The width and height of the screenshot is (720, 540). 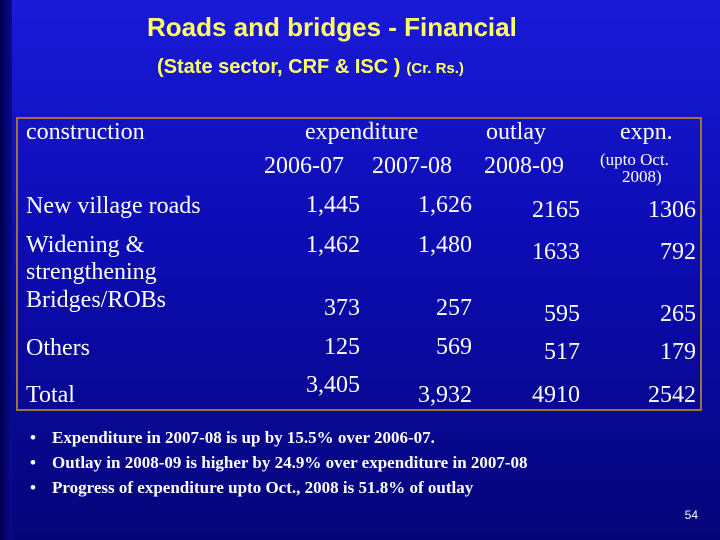 What do you see at coordinates (678, 252) in the screenshot?
I see `cell-r2-expn: 792` at bounding box center [678, 252].